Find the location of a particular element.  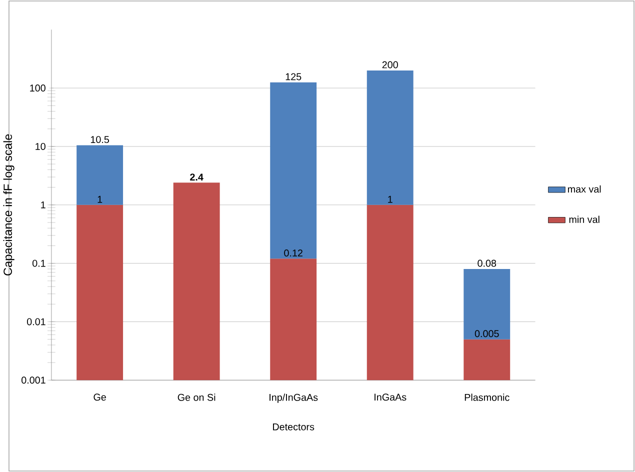

y-axis-title: Capacitance in fF log scale is located at coordinates (8, 205).